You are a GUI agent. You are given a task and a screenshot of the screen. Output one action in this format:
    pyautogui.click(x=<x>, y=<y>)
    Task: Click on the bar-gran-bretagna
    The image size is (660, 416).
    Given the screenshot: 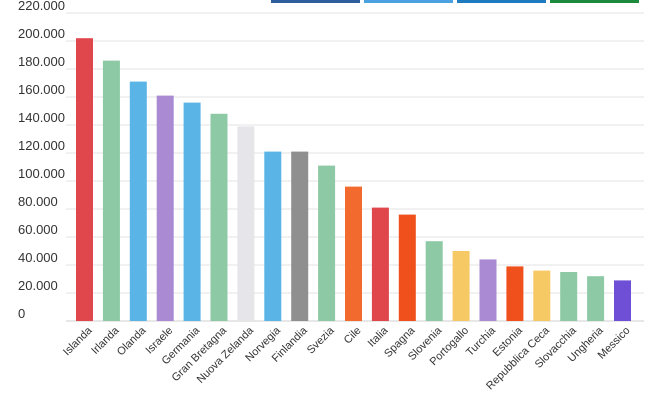 What is the action you would take?
    pyautogui.click(x=219, y=217)
    